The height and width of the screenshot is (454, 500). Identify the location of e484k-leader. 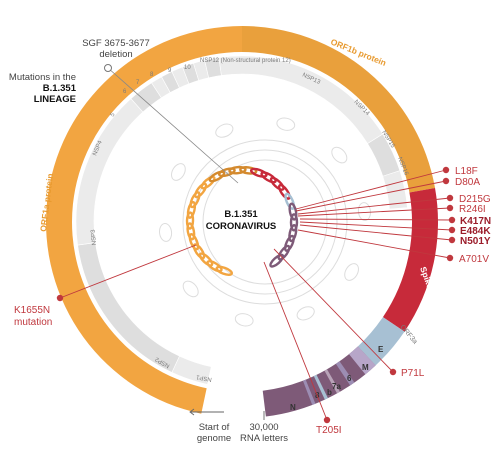
(376, 226).